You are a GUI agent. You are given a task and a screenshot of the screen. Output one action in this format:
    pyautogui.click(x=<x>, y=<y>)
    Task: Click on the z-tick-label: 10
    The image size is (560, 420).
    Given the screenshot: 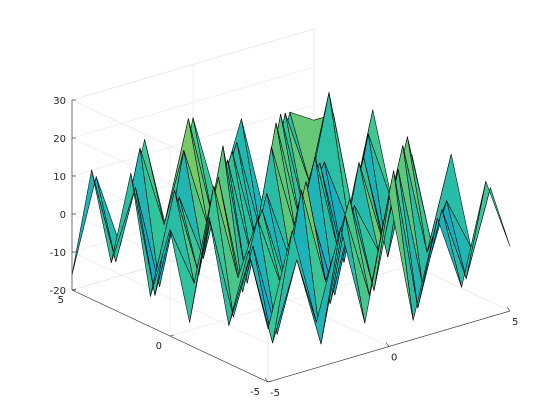 What is the action you would take?
    pyautogui.click(x=59, y=177)
    